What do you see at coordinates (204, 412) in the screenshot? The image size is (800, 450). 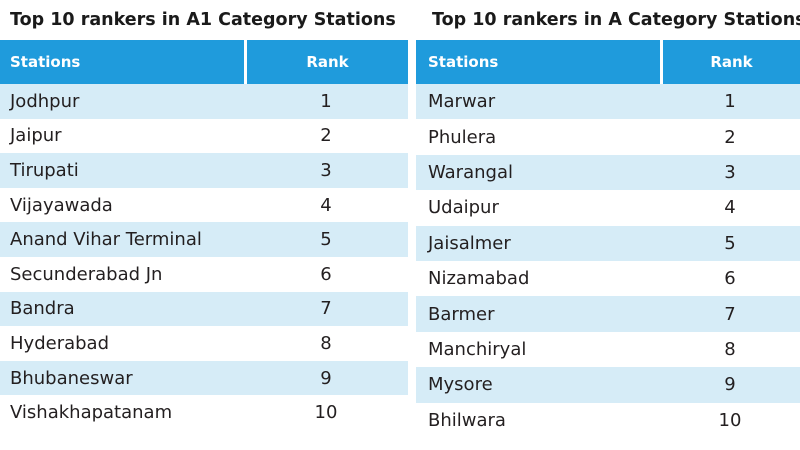 I see `table-row: Vishakhapatanam 10` at bounding box center [204, 412].